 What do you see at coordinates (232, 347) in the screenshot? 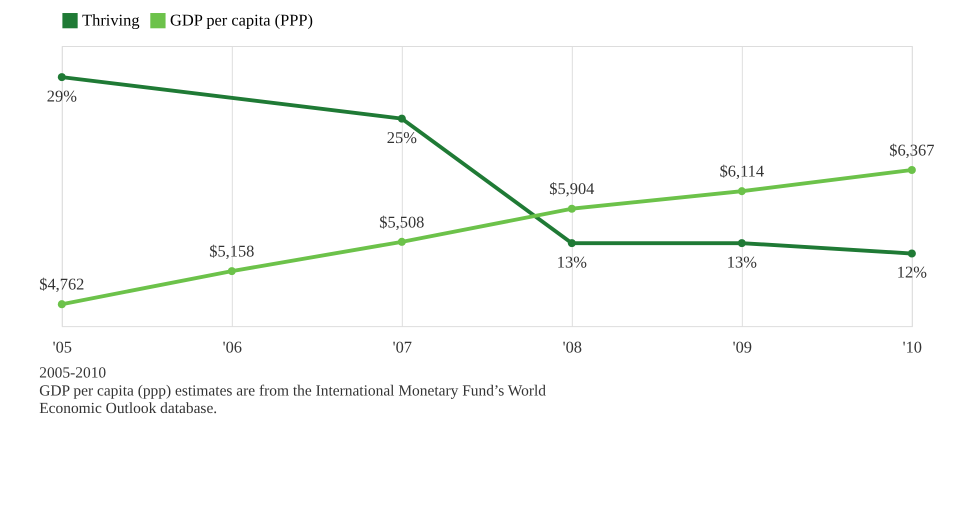
I see `x-tick-label: '06` at bounding box center [232, 347].